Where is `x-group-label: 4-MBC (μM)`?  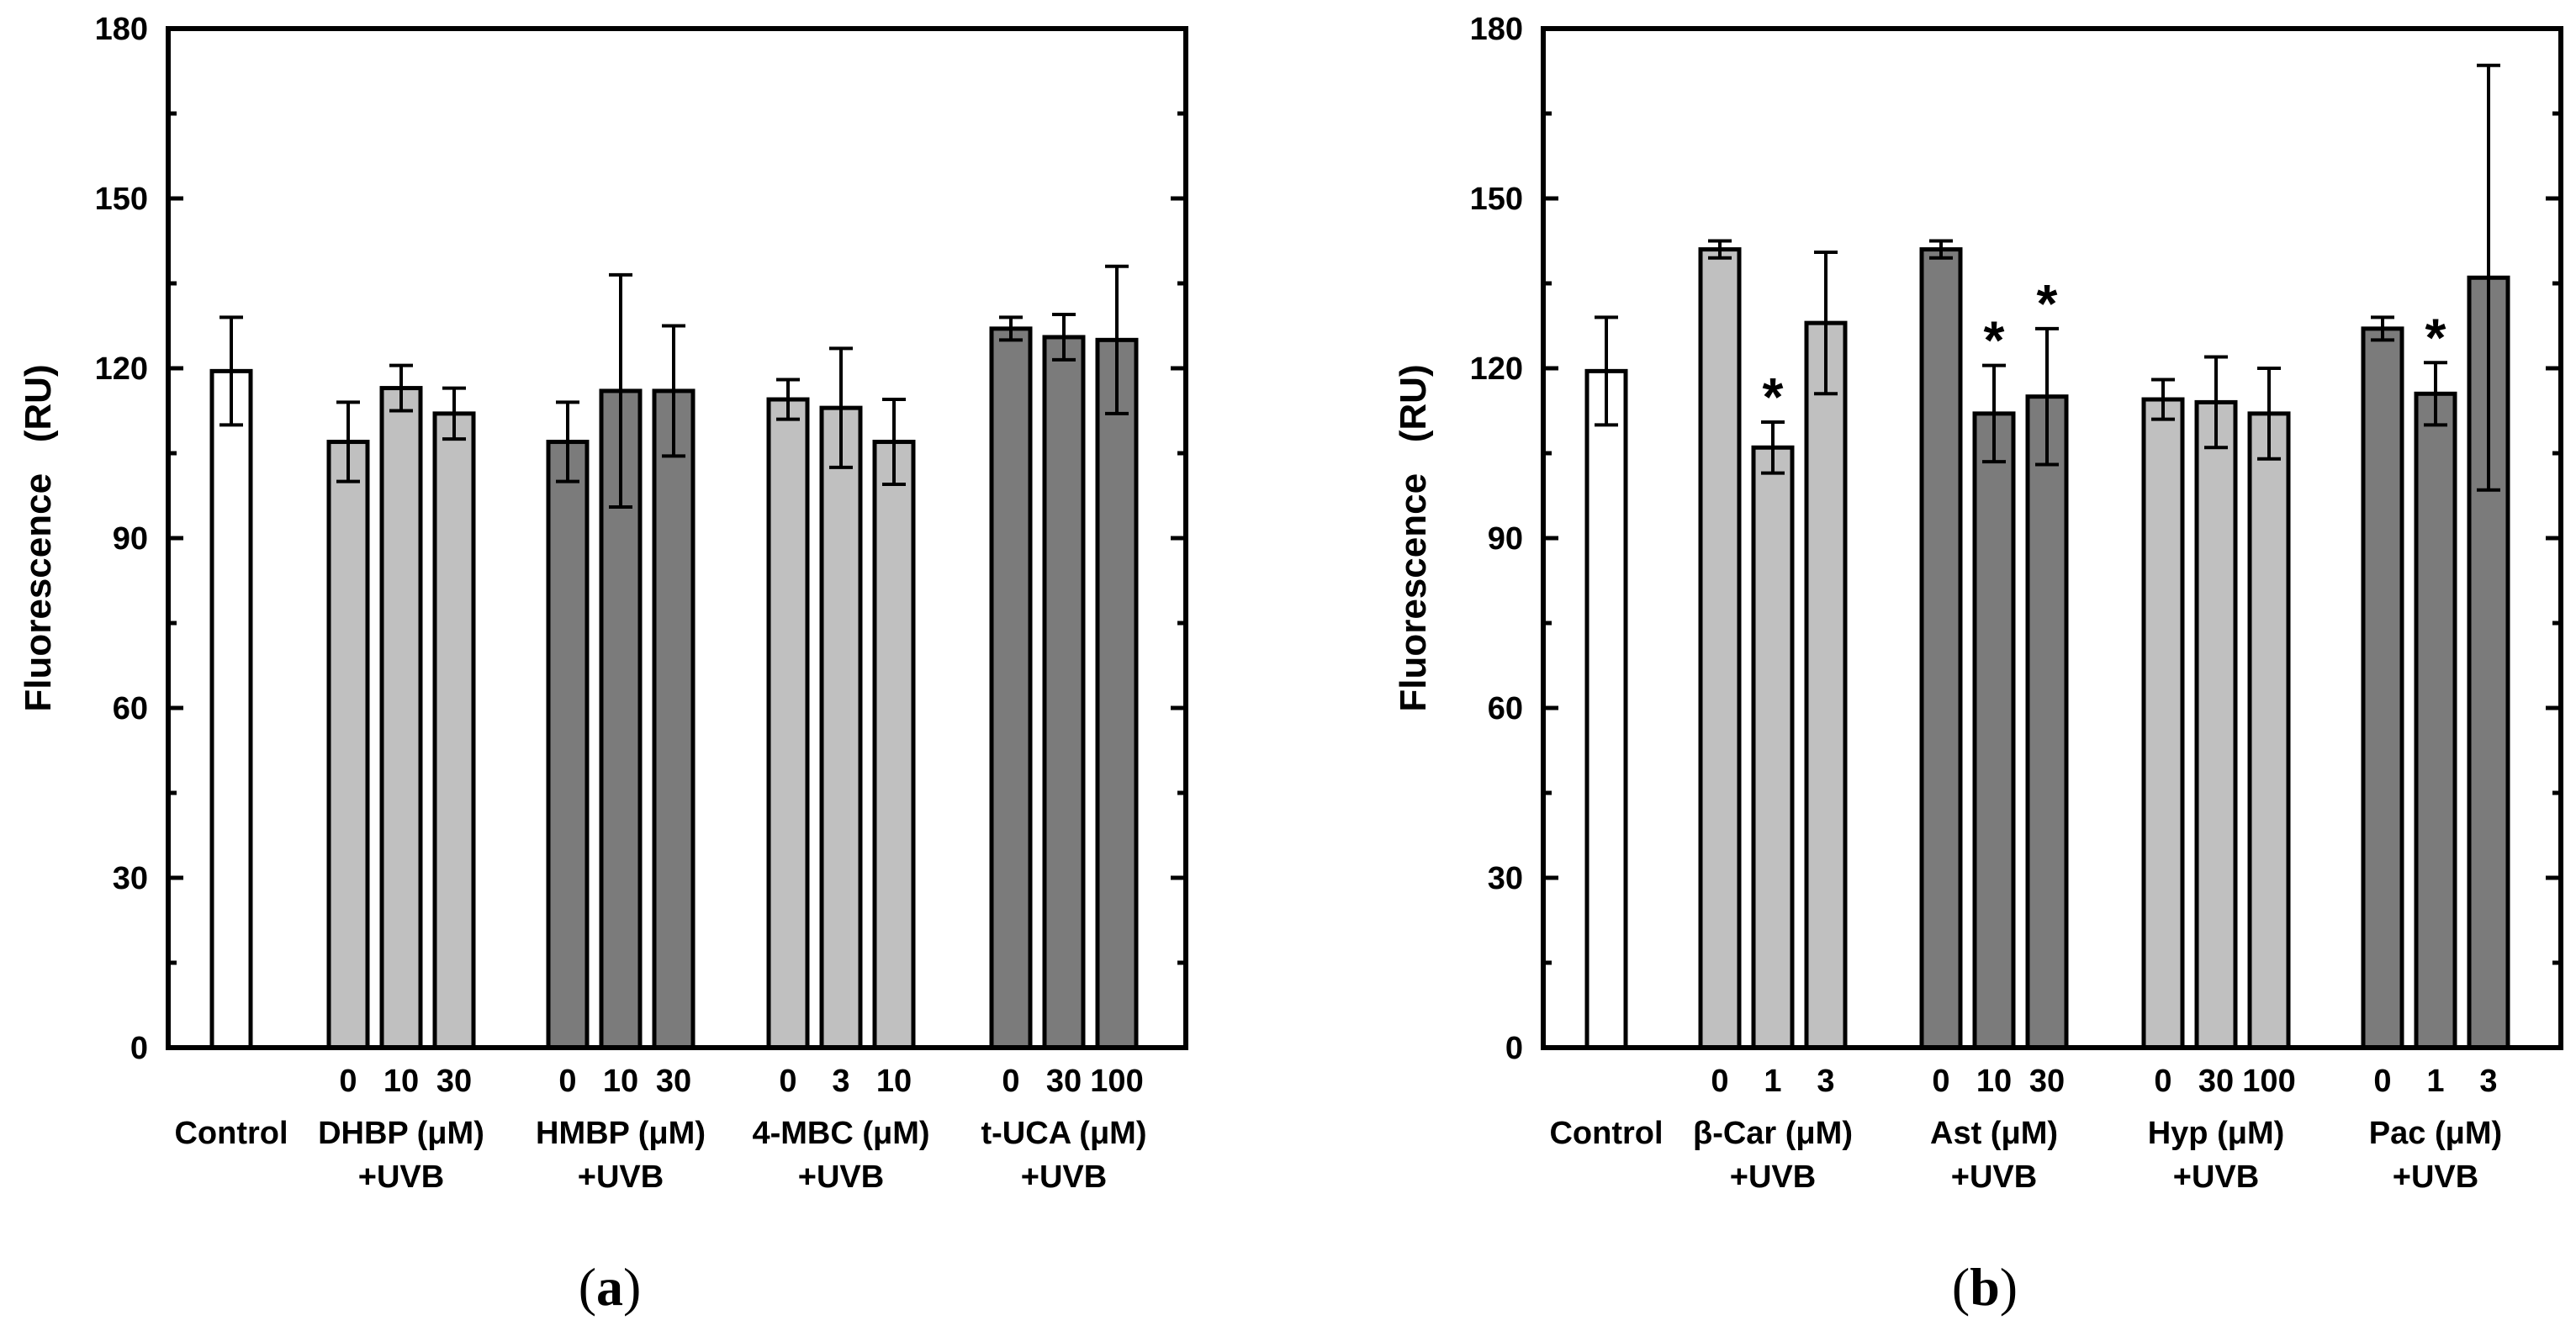
x-group-label: 4-MBC (μM) is located at coordinates (840, 1134).